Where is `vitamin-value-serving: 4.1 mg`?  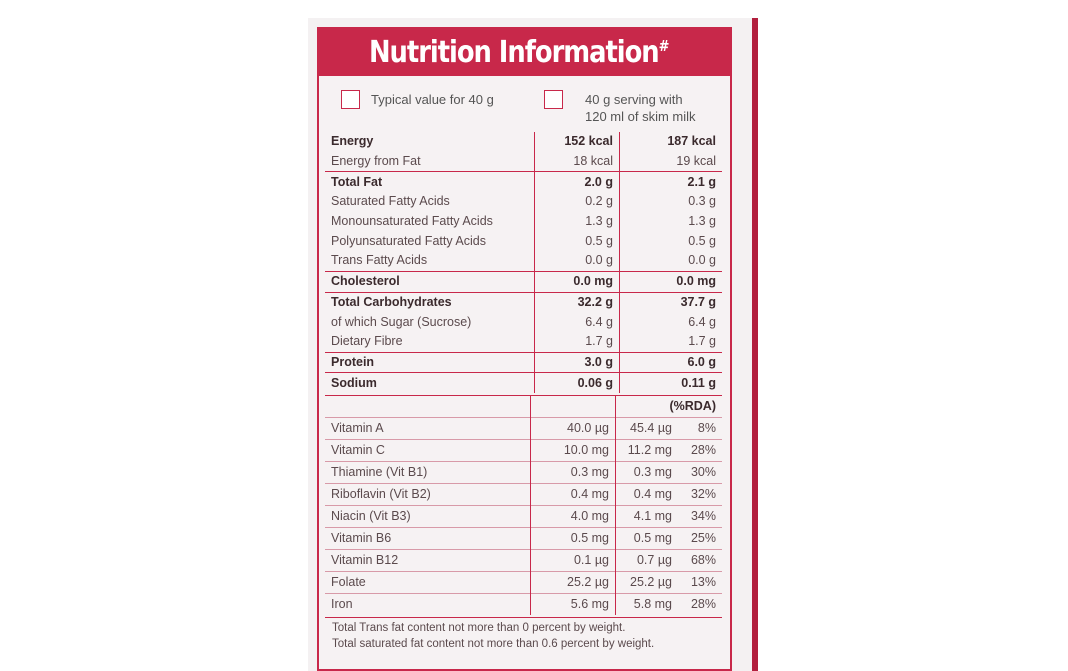
vitamin-value-serving: 4.1 mg is located at coordinates (645, 516).